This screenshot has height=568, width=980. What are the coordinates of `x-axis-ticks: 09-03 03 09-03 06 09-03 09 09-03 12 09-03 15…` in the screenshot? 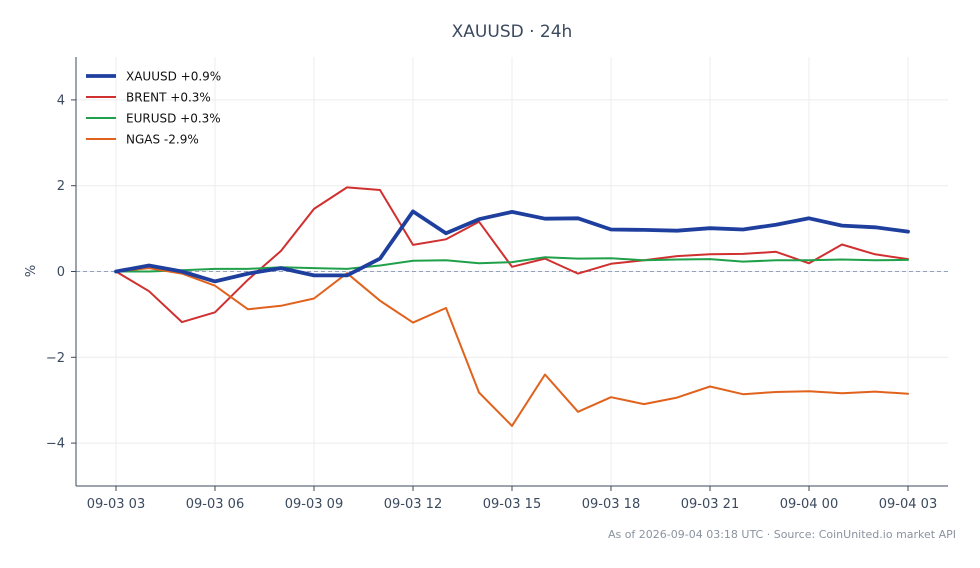 It's located at (512, 499).